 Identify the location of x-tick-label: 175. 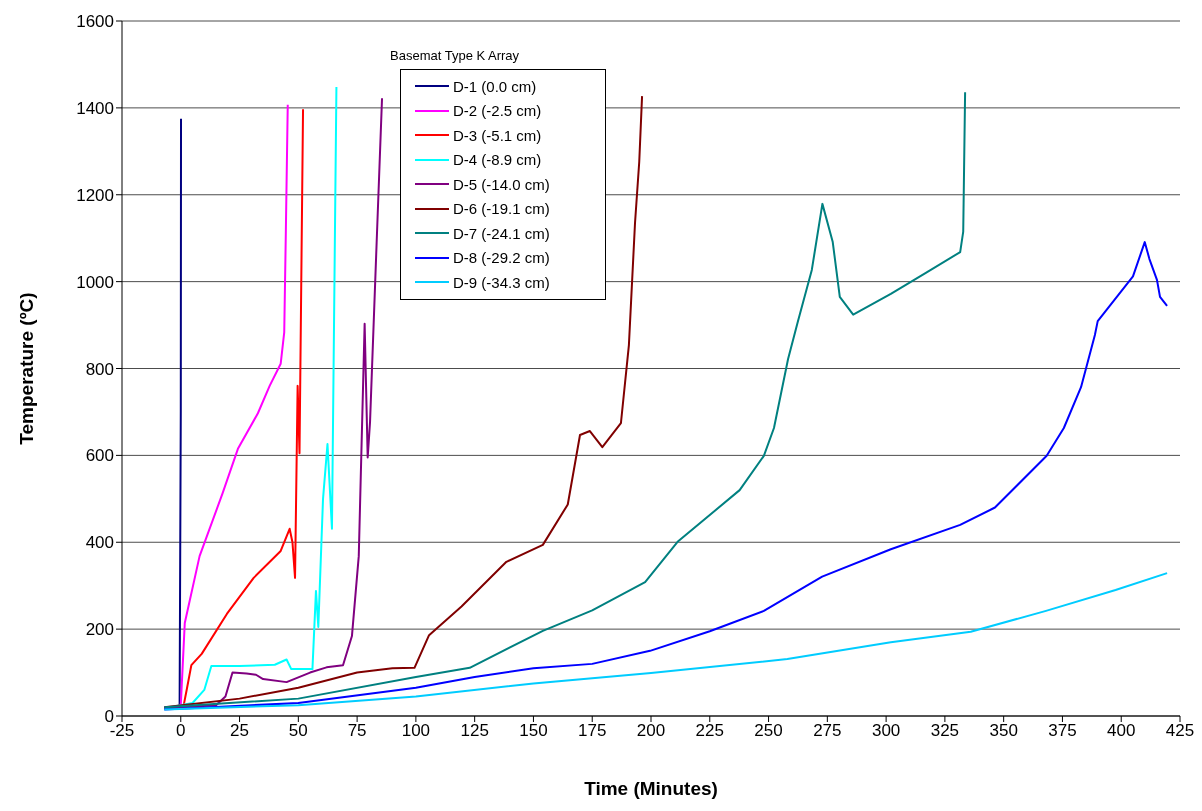
(592, 731).